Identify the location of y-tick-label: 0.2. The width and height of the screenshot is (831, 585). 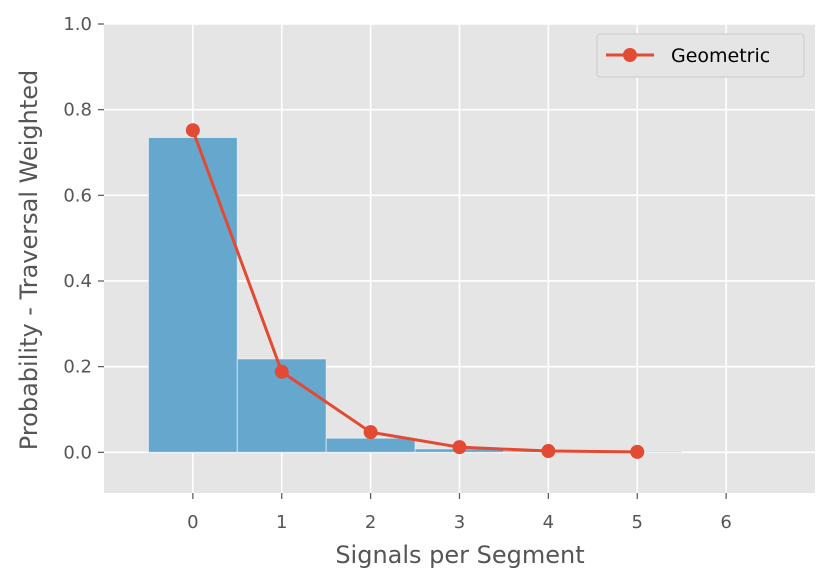
(77, 367).